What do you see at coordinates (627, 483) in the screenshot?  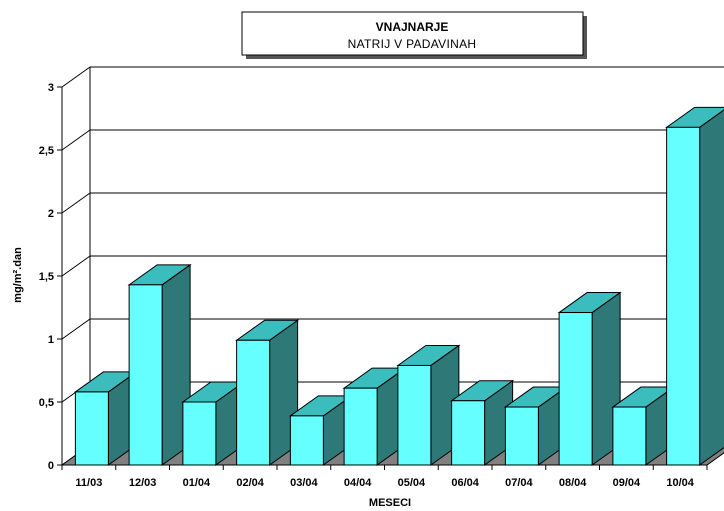 I see `x-tick-label: 09/04` at bounding box center [627, 483].